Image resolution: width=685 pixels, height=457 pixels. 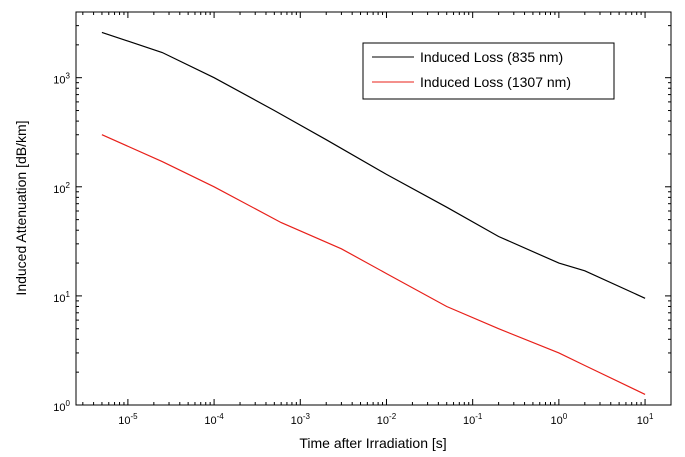 I want to click on x-tick-label: 10⁻⁴, so click(x=214, y=419).